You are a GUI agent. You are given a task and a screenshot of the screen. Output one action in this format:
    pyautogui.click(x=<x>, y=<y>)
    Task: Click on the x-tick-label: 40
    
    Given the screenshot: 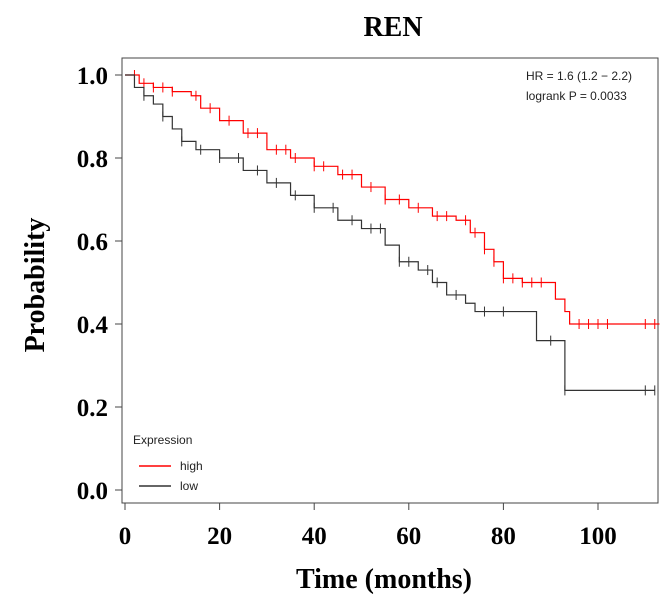 What is the action you would take?
    pyautogui.click(x=314, y=536)
    